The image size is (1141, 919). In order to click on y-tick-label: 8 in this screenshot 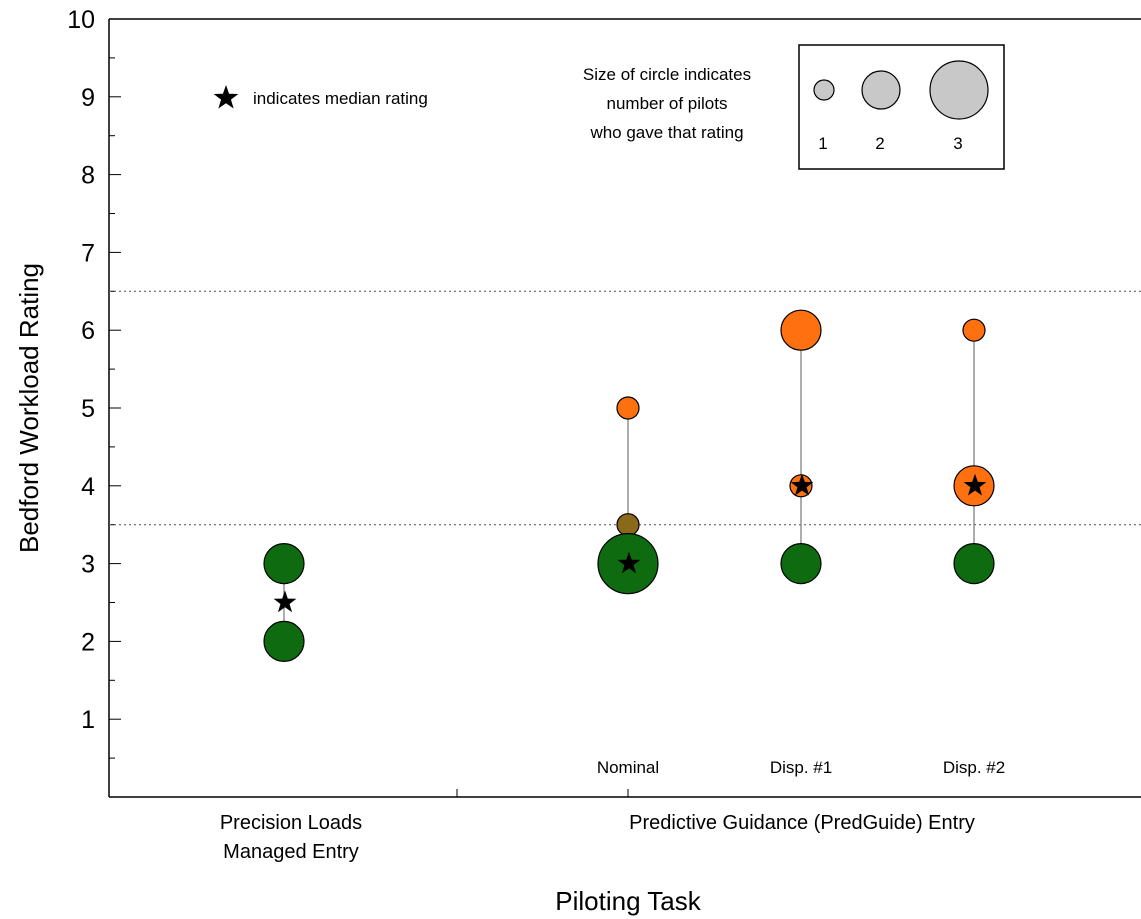, I will do `click(88, 176)`.